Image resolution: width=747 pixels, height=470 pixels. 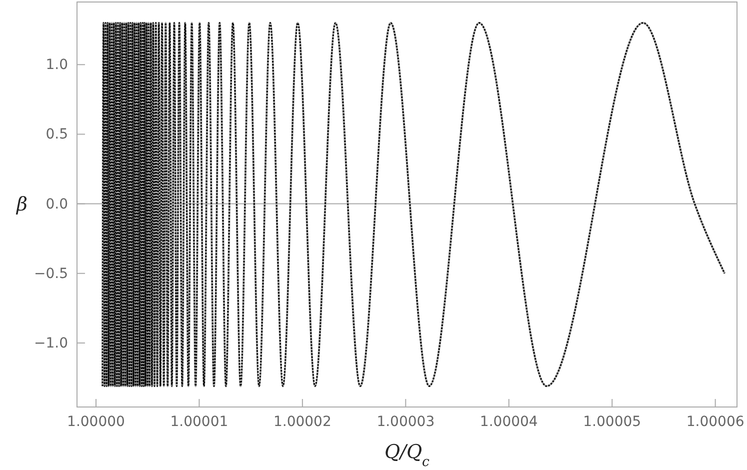 I want to click on y-tick-label: −1.0, so click(x=51, y=343).